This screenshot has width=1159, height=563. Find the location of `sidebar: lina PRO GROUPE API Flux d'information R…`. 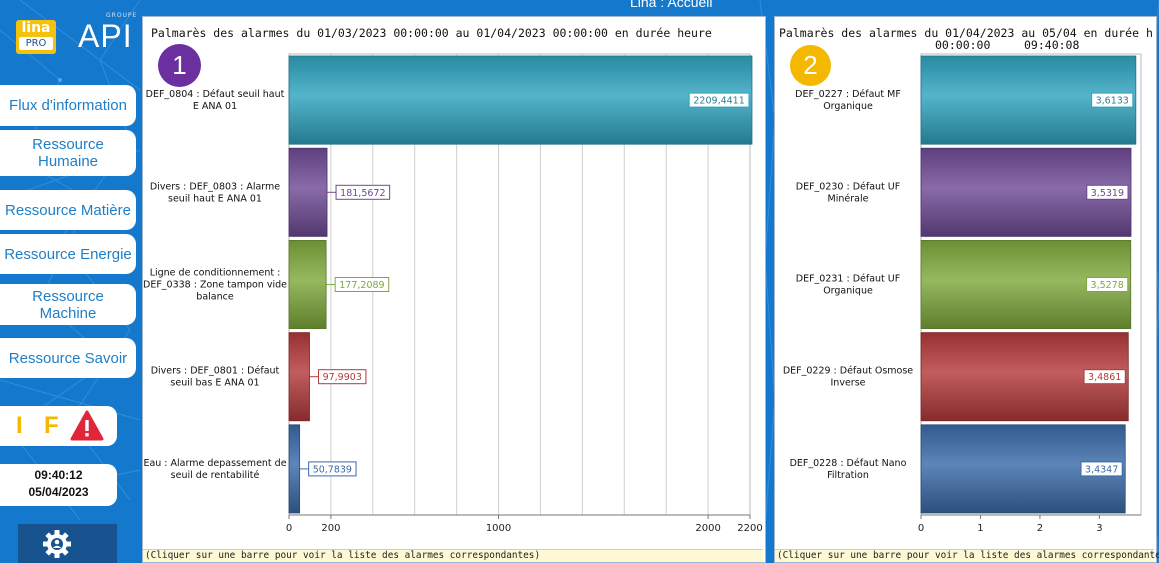

sidebar: lina PRO GROUPE API Flux d'information R… is located at coordinates (70, 281).